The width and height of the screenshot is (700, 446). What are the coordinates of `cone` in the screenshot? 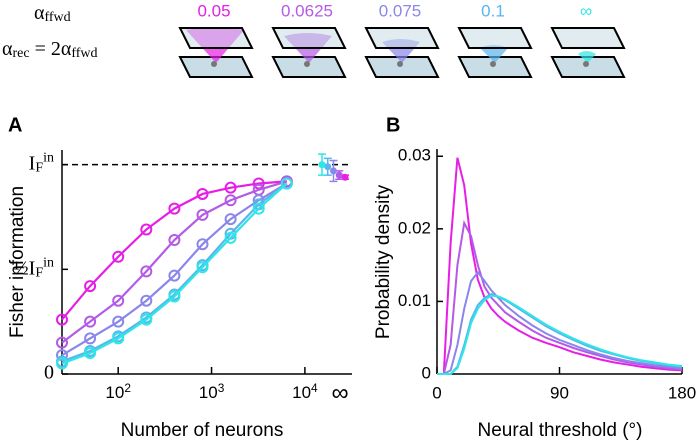 It's located at (587, 57).